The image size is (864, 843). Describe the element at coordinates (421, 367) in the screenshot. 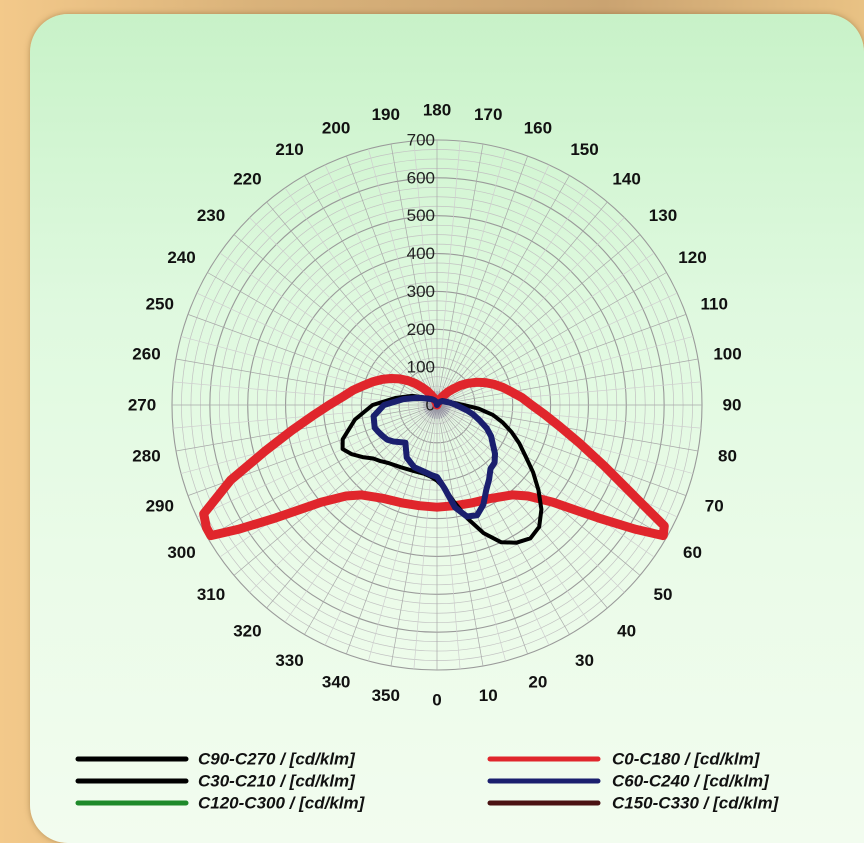

I see `radial-tick-label: 100` at that location.